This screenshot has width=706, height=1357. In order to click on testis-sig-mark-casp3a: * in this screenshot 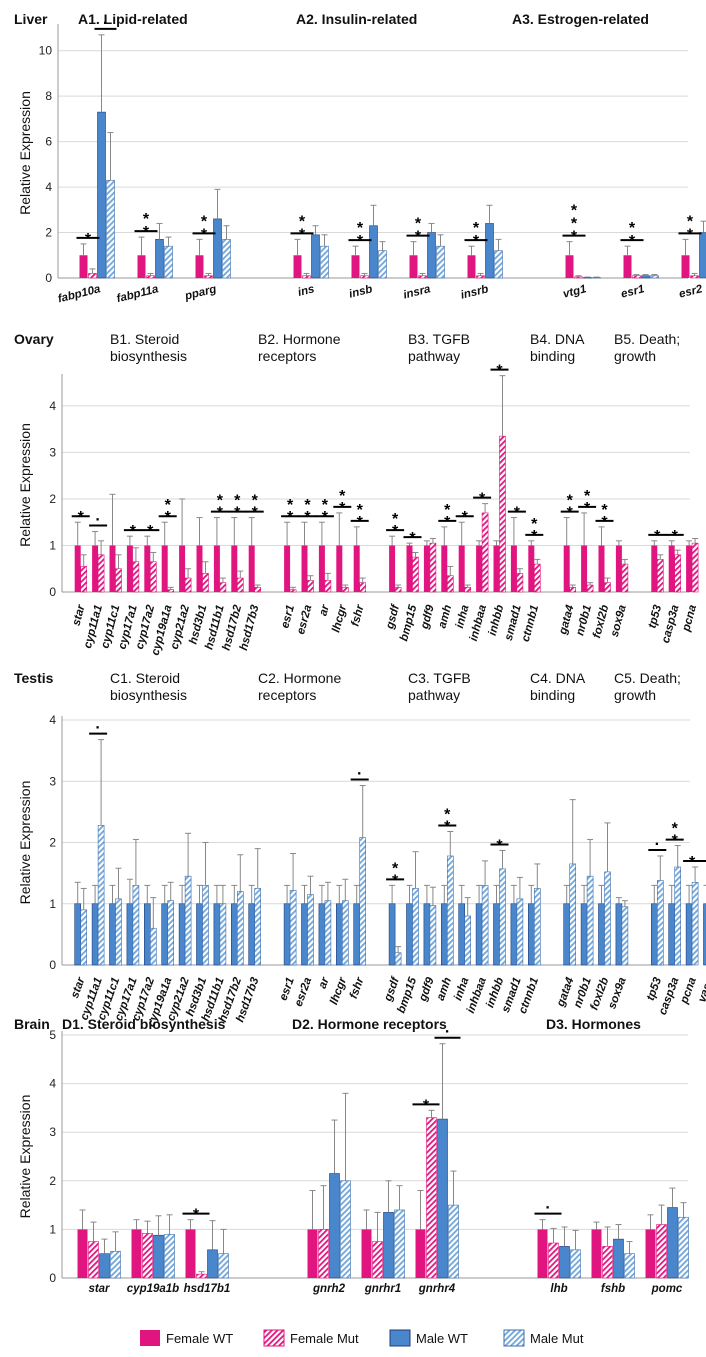, I will do `click(675, 829)`.